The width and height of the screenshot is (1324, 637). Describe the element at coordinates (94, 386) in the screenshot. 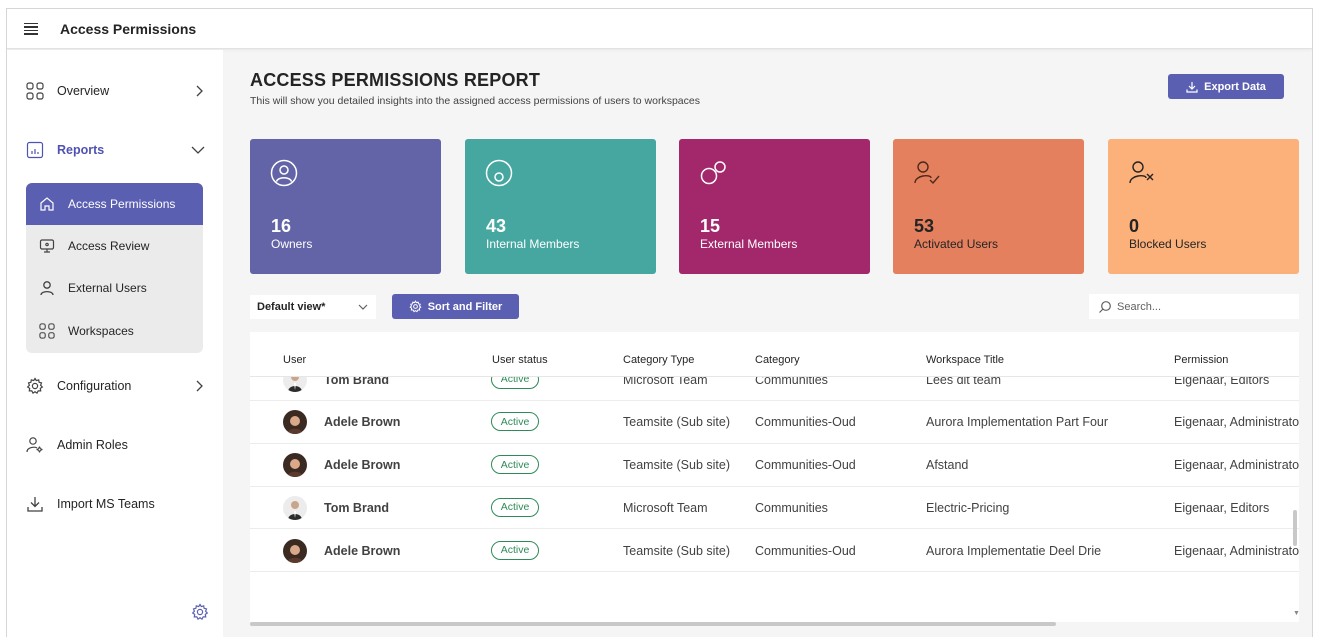

I see `sidebar-item-label: Configuration` at that location.